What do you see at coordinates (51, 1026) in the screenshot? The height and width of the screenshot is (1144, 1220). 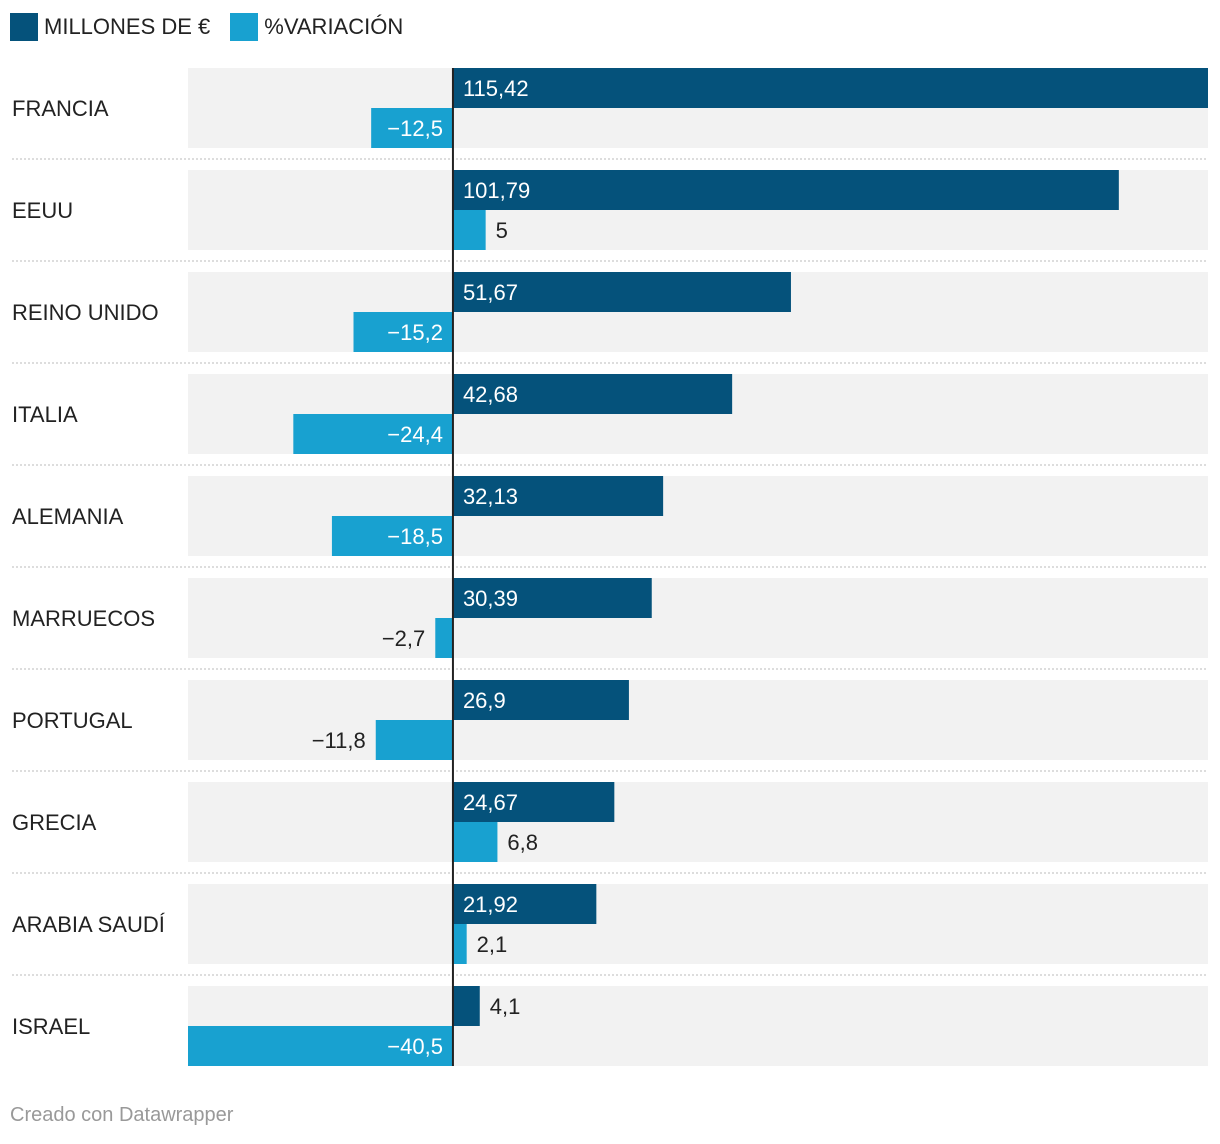 I see `category-label-israel: ISRAEL` at bounding box center [51, 1026].